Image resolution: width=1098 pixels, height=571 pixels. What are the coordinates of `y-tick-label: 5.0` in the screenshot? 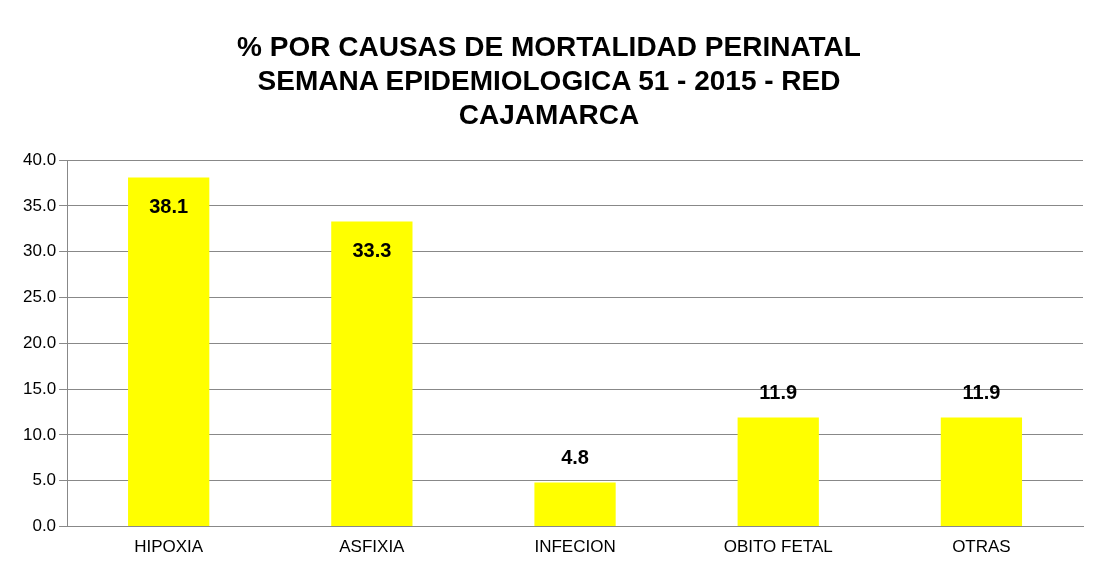 It's located at (44, 480).